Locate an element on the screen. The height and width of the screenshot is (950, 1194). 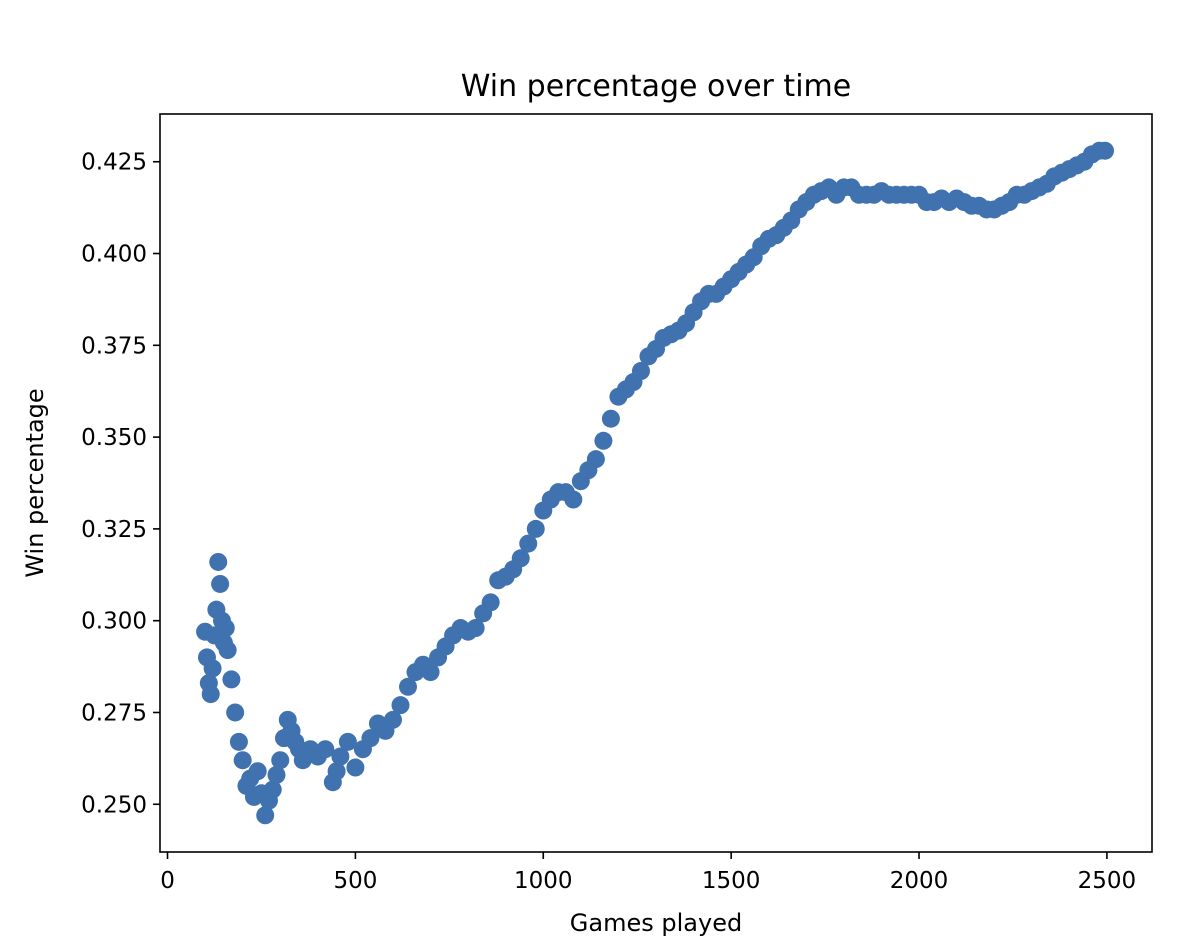
y-tick-label: 0.425 is located at coordinates (114, 163).